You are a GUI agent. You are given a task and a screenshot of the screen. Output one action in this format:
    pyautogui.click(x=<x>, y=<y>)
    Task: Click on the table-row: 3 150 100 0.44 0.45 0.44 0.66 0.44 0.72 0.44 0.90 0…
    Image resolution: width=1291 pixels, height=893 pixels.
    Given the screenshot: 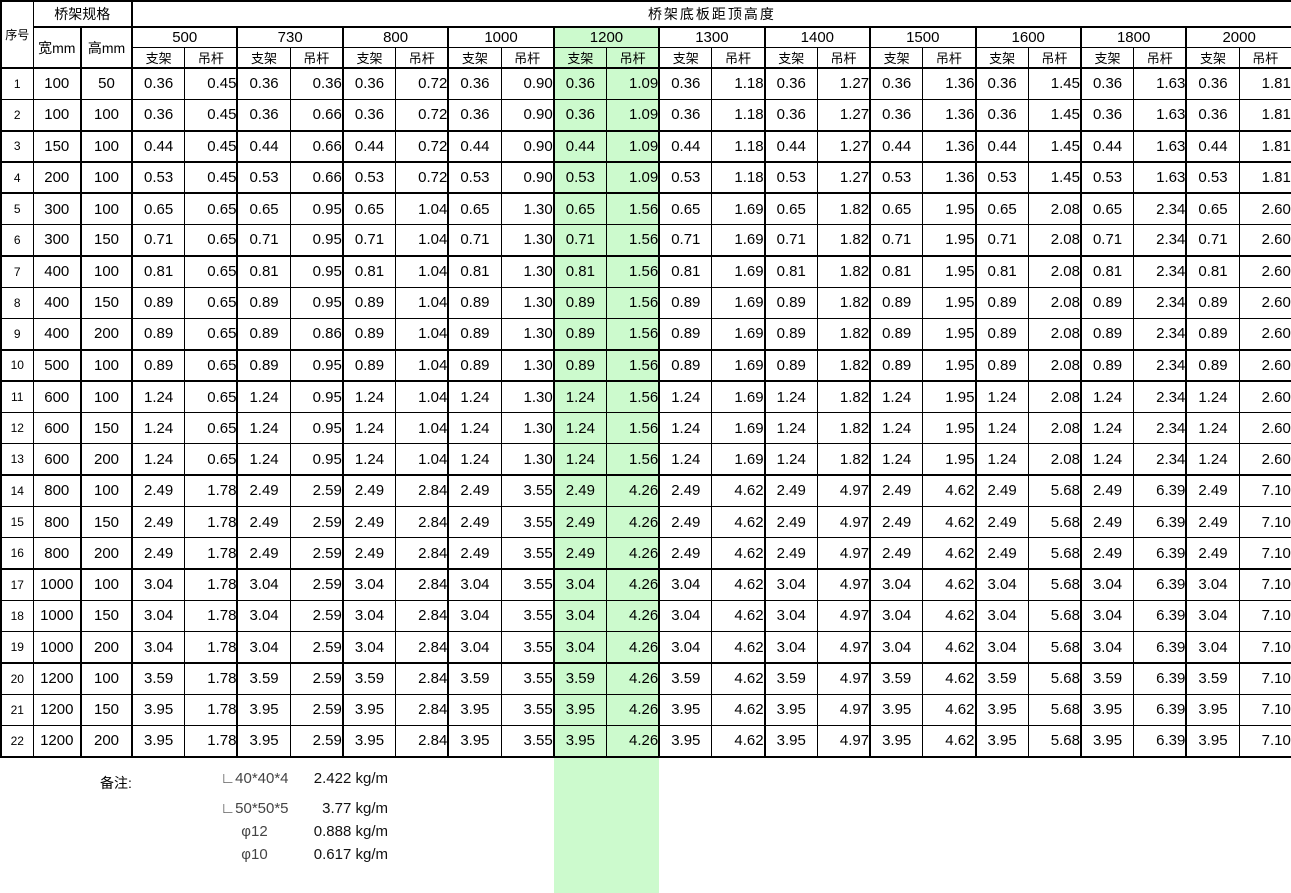 What is the action you would take?
    pyautogui.click(x=645, y=146)
    